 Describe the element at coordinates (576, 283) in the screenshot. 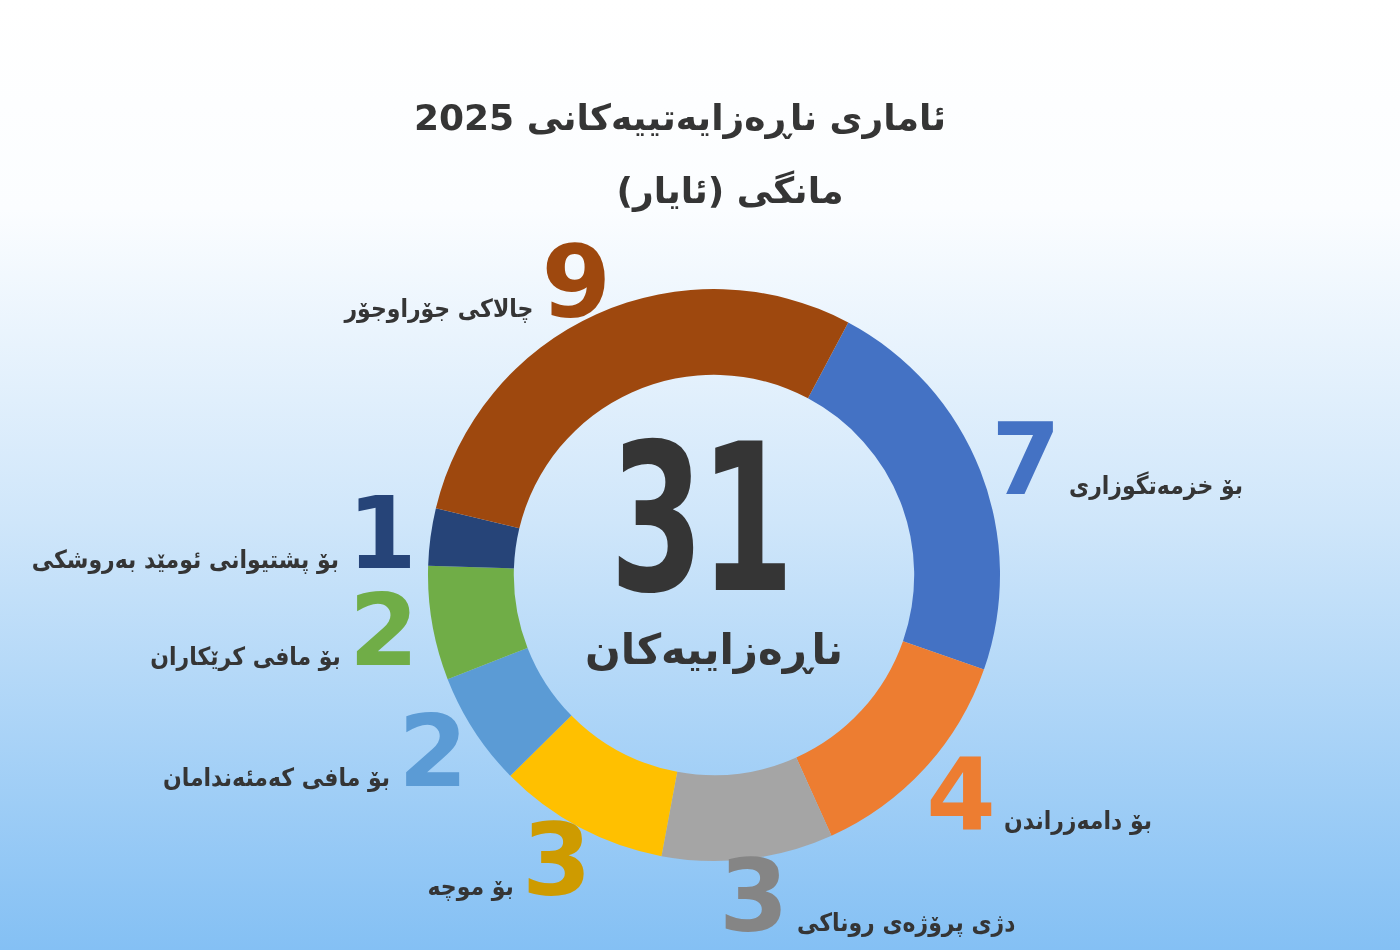

I see `data-label: 9` at that location.